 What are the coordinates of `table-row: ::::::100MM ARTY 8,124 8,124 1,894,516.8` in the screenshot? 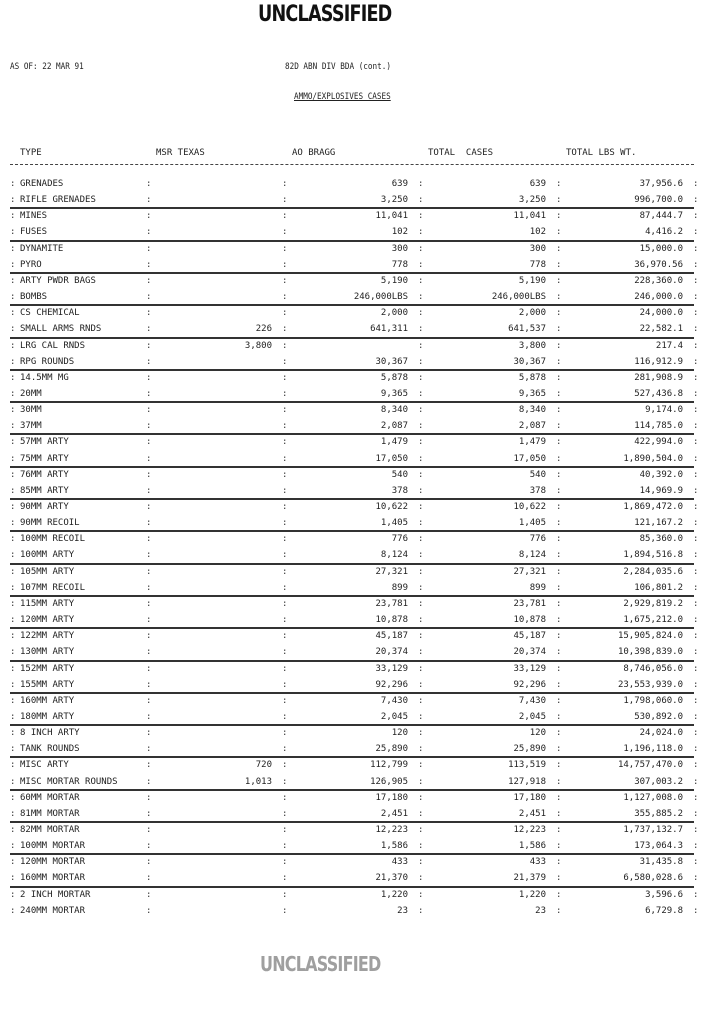 It's located at (354, 555).